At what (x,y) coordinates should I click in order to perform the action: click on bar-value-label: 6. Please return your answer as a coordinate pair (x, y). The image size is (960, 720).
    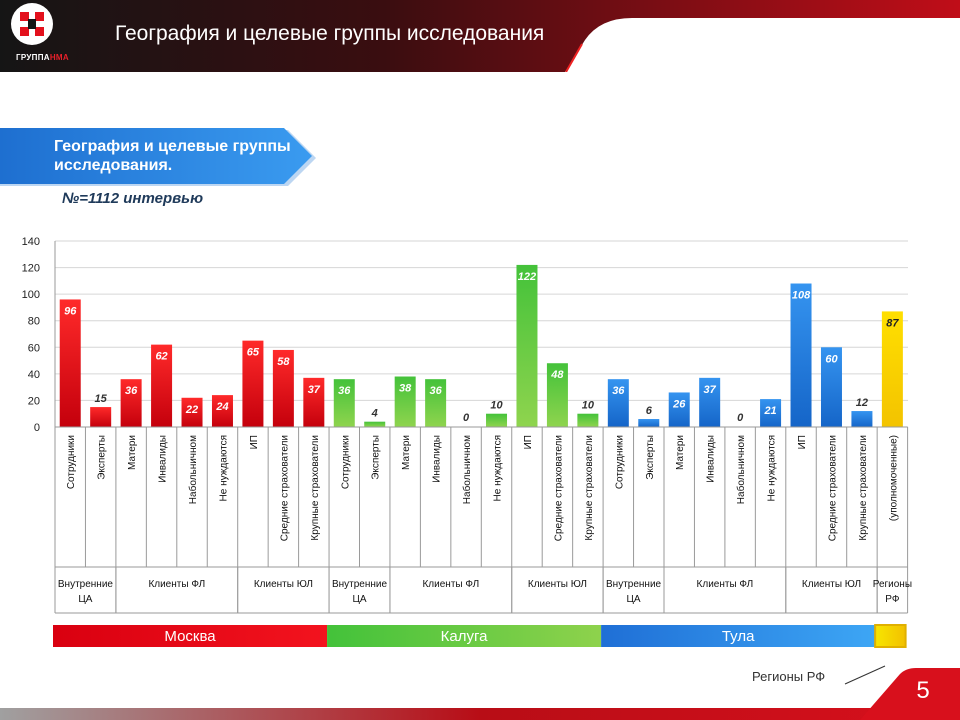
    Looking at the image, I should click on (649, 411).